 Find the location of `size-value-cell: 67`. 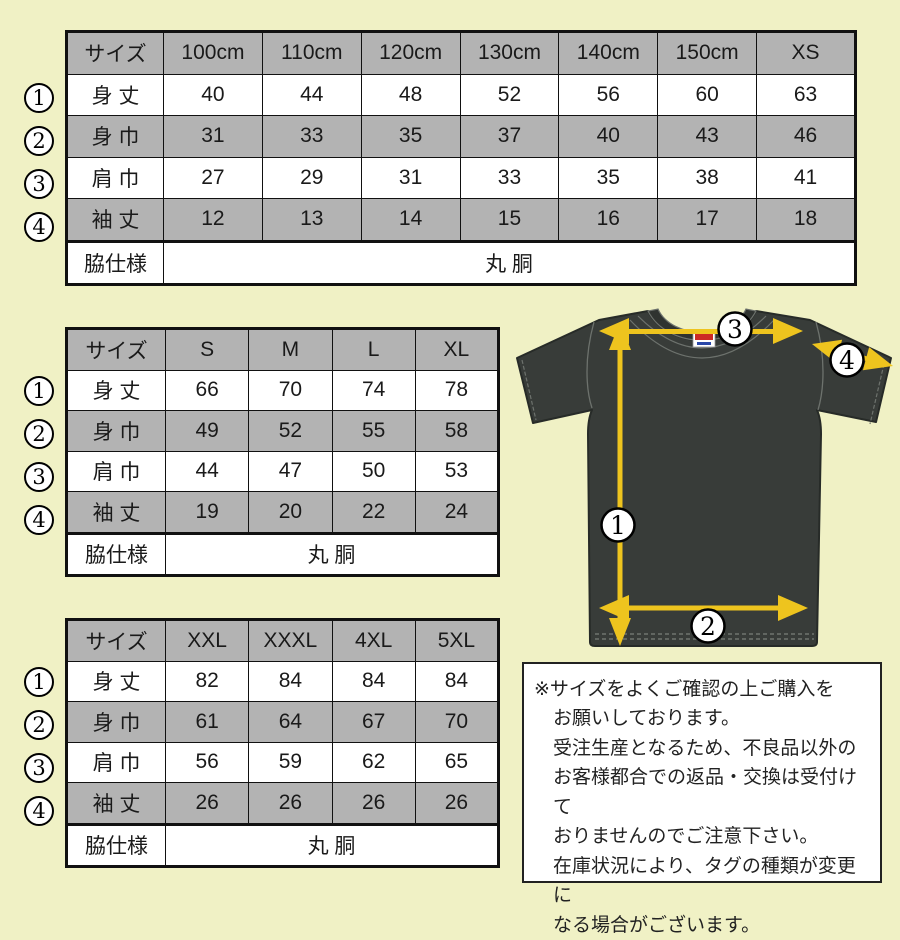

size-value-cell: 67 is located at coordinates (373, 722).